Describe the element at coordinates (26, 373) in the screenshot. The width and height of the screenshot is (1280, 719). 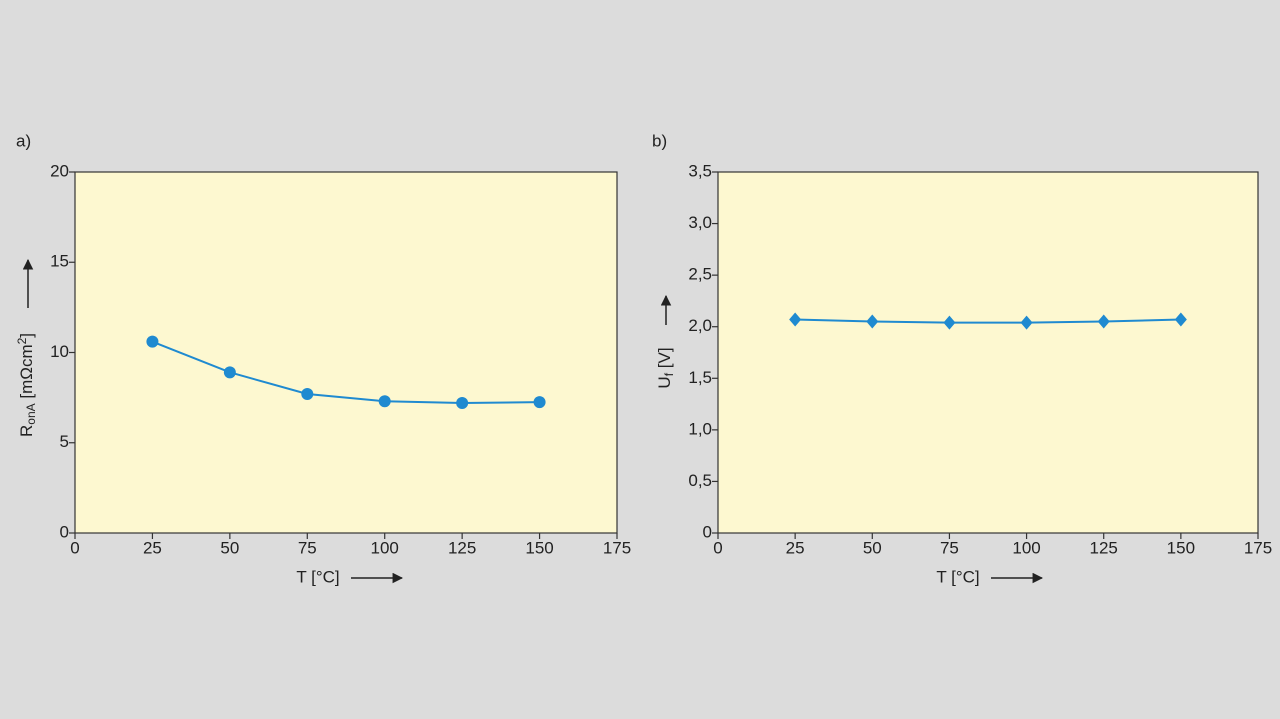
I see `y-axis-label-part: [mΩcm` at that location.